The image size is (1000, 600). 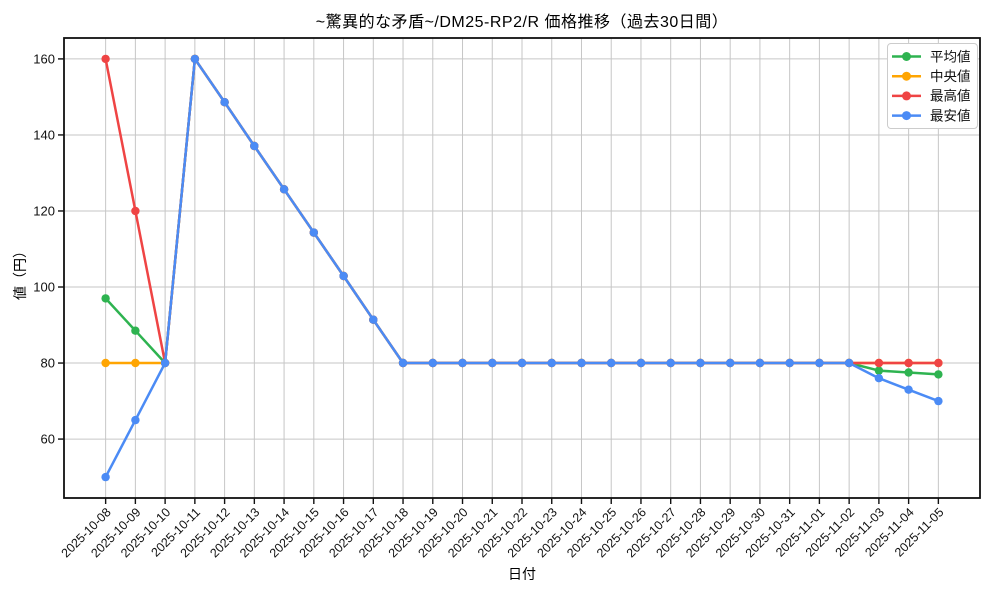 I want to click on y-tick-label: 80, so click(x=48, y=363).